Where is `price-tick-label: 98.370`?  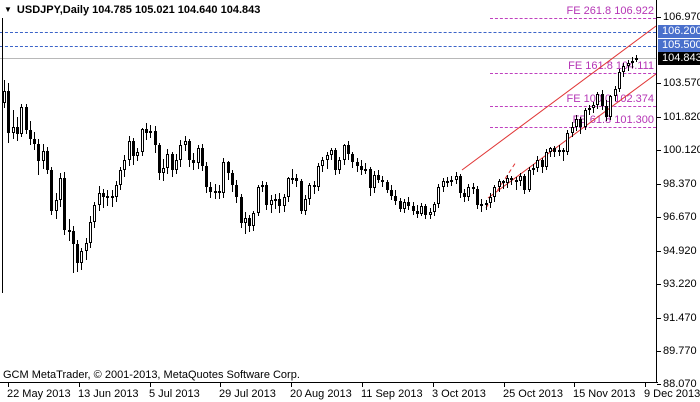
price-tick-label: 98.370 is located at coordinates (680, 184).